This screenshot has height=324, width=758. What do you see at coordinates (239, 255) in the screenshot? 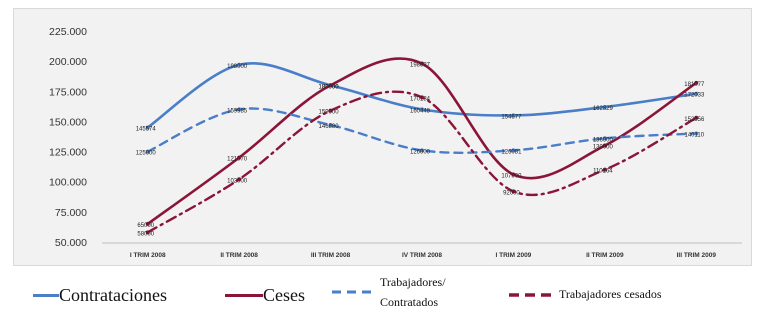
I see `x-tick-label: II TRIM 2008` at bounding box center [239, 255].